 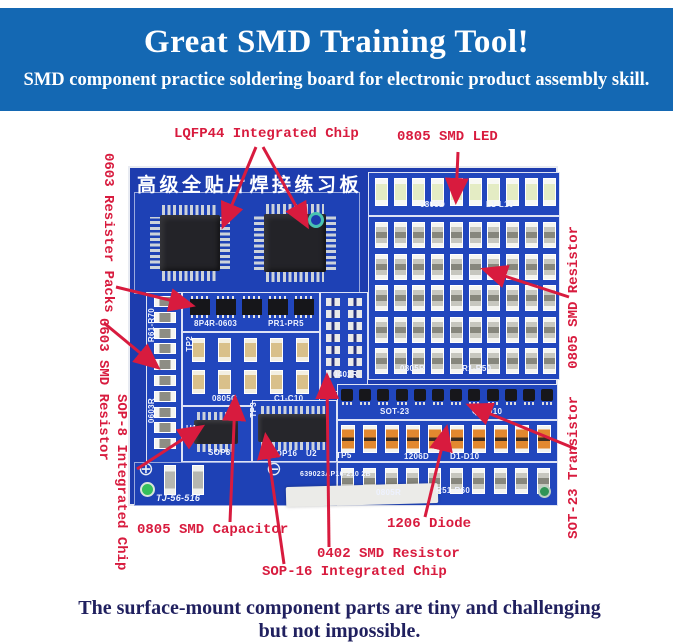 I want to click on silkscreen-cap-range: C1-C10, so click(x=289, y=398).